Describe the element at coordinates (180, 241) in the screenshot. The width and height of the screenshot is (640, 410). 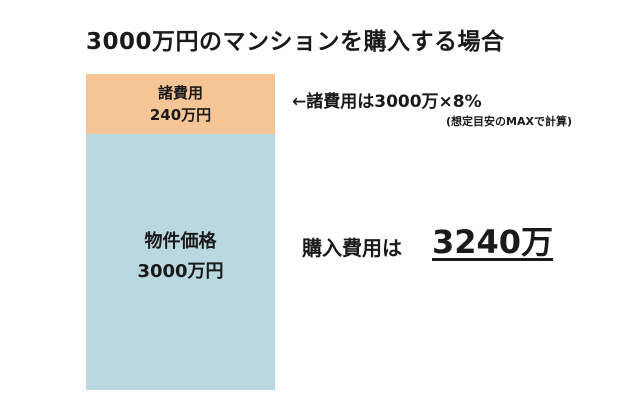
I see `property-price-label: 物件価格` at that location.